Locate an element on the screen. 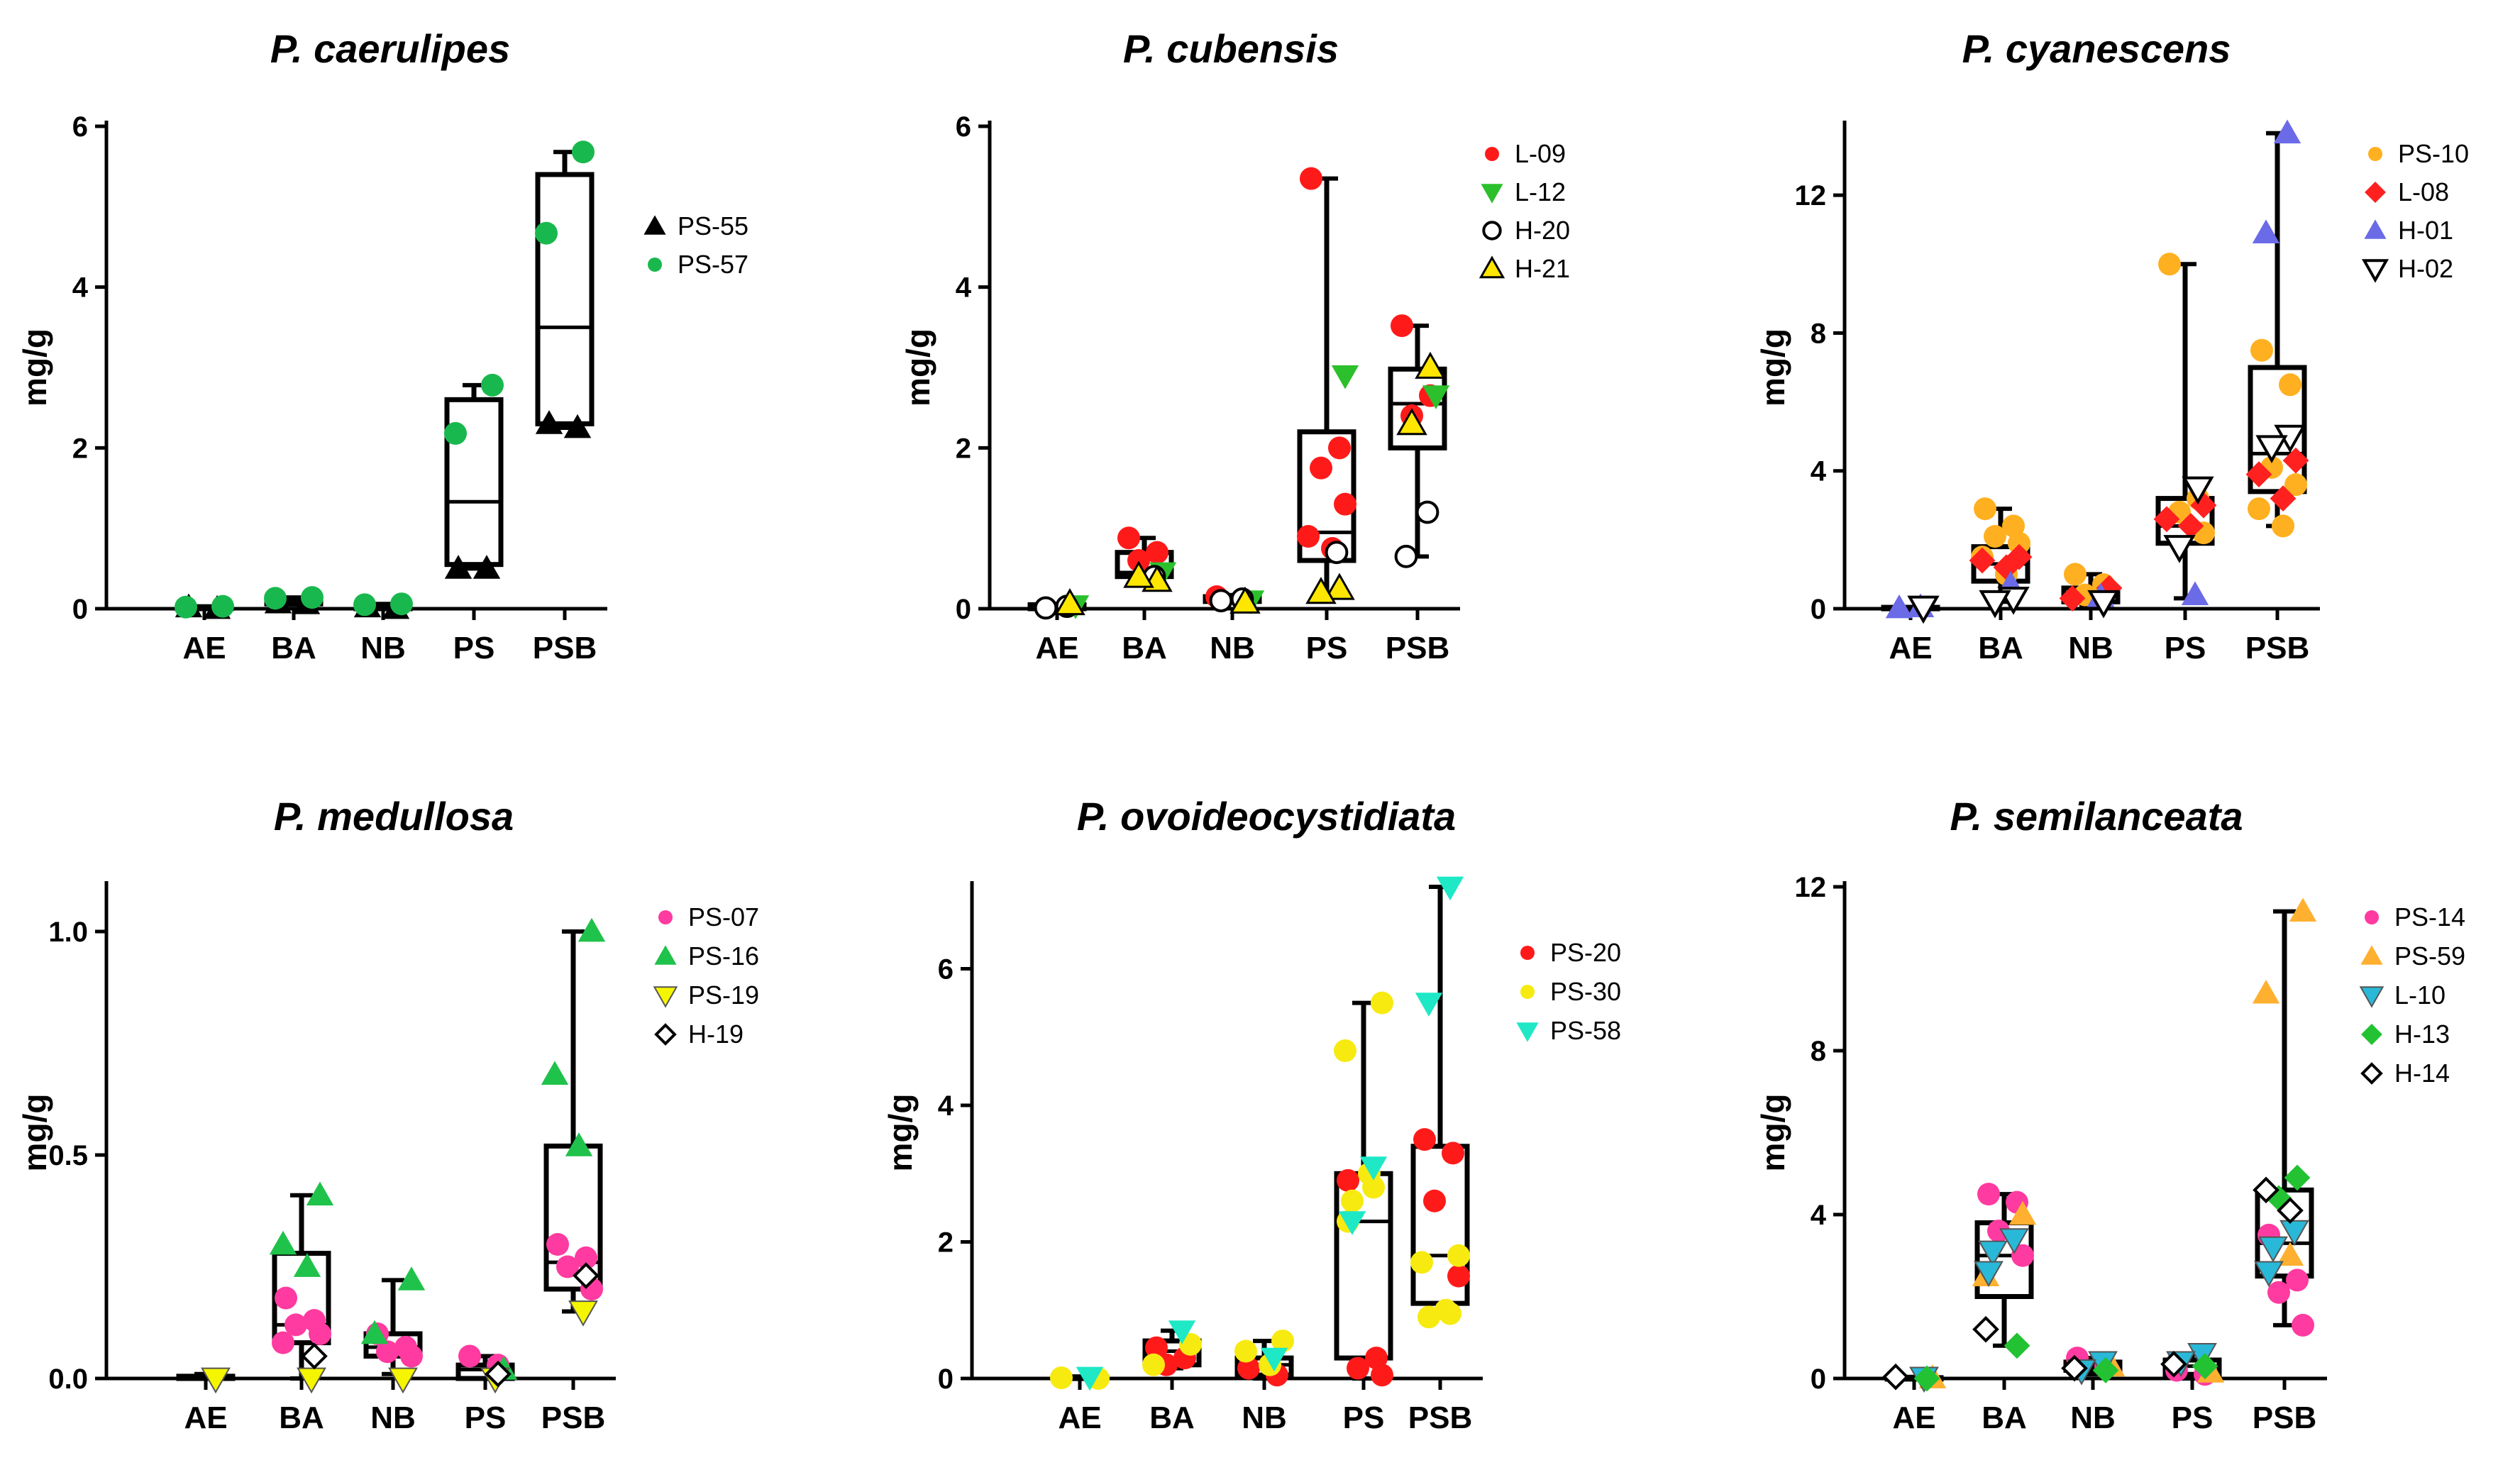  legend: PS-07 PS-16 PS-19 H-19 is located at coordinates (706, 976).